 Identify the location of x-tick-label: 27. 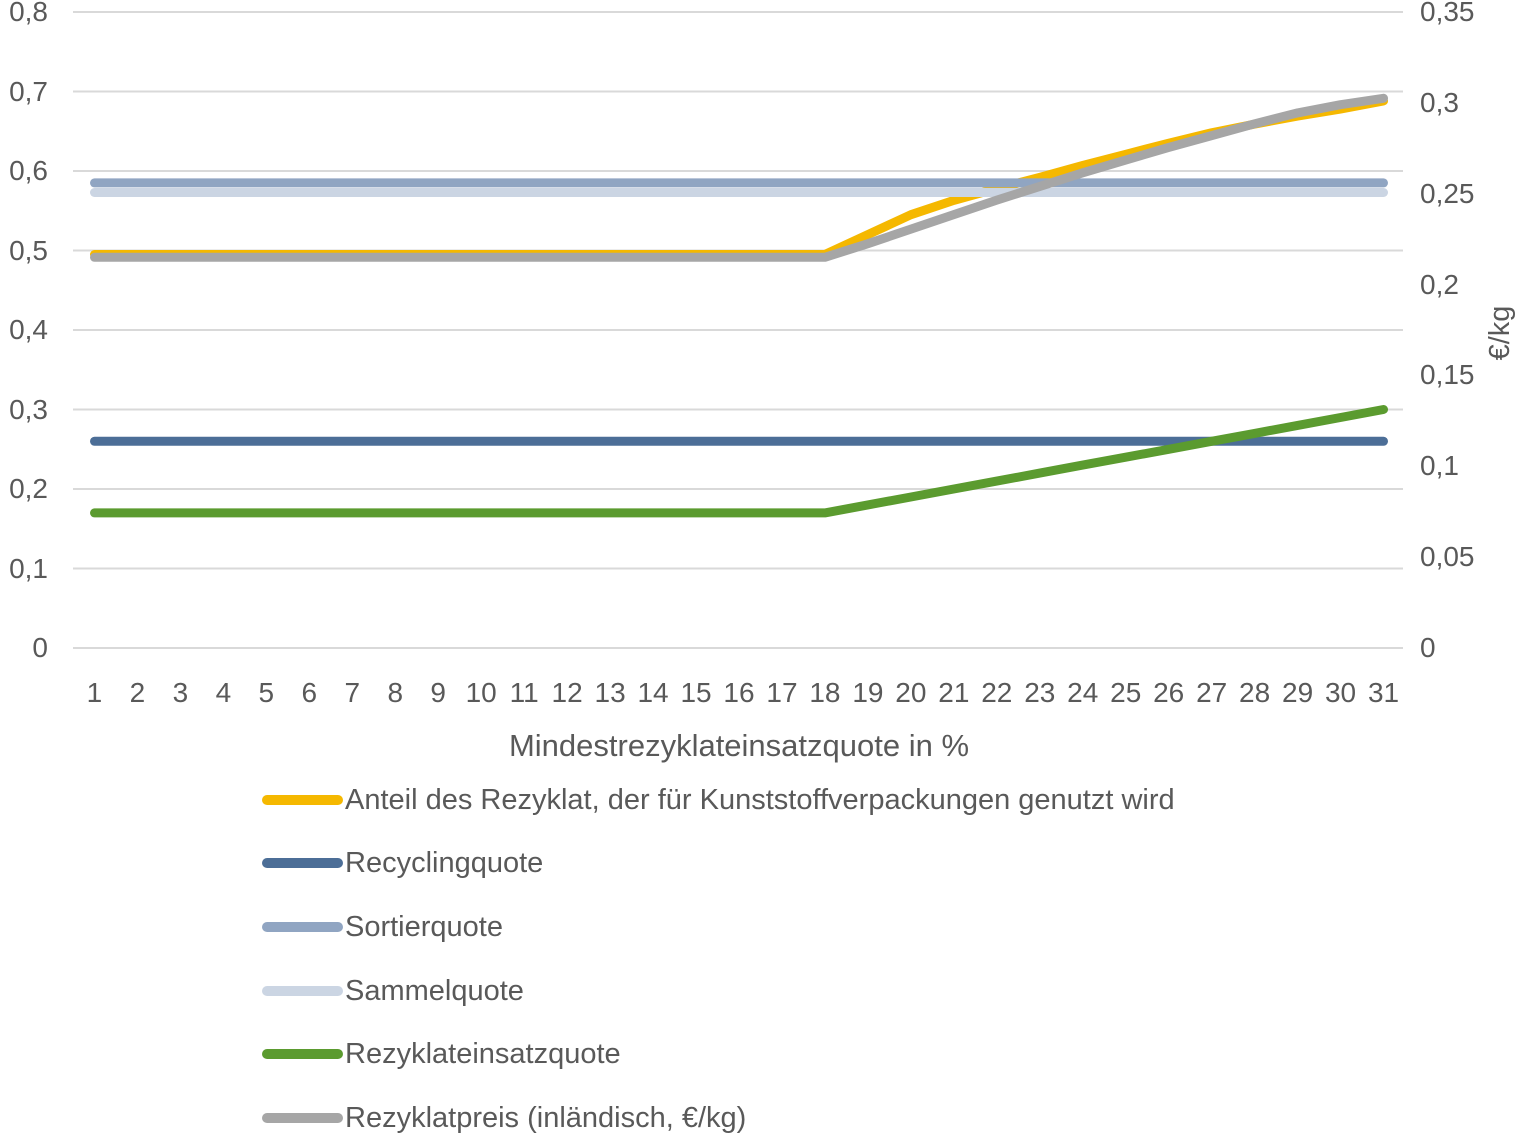
(1212, 692).